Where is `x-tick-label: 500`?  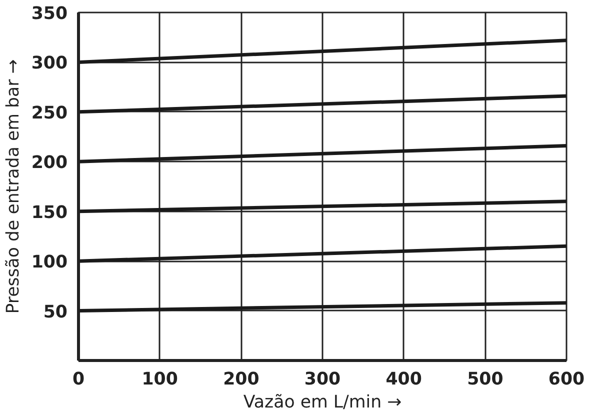 x-tick-label: 500 is located at coordinates (485, 380).